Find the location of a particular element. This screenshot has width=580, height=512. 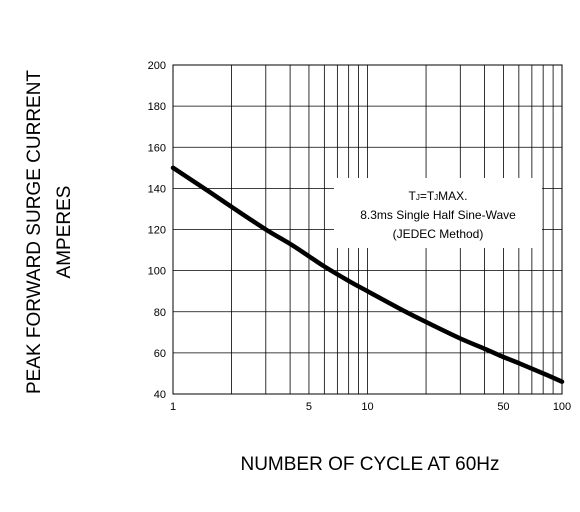

x-tick-label: 50 is located at coordinates (503, 407).